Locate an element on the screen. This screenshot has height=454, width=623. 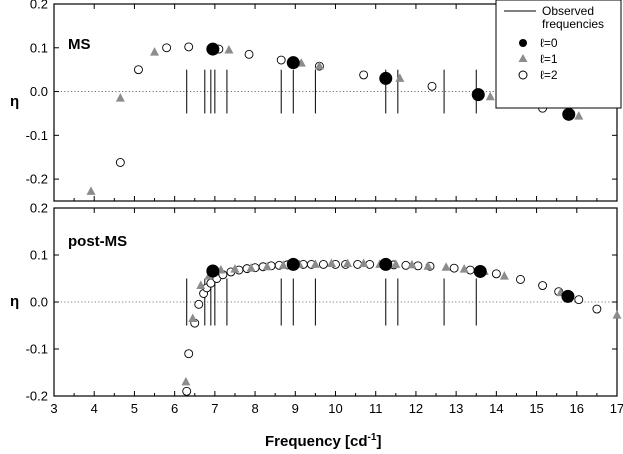
x-tick-label: 17 is located at coordinates (616, 408).